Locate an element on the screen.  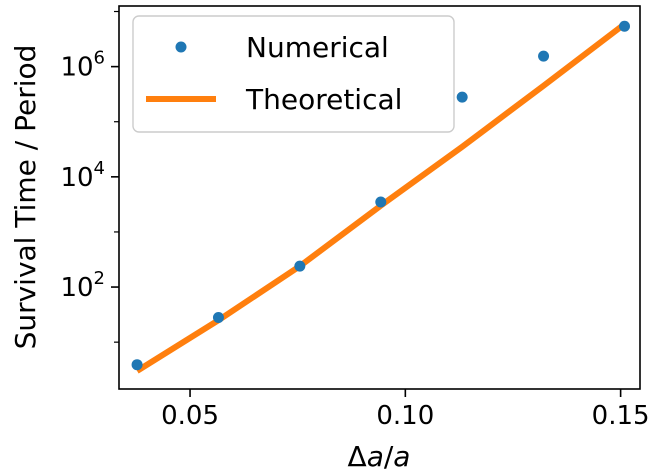
legend-frame is located at coordinates (293, 74).